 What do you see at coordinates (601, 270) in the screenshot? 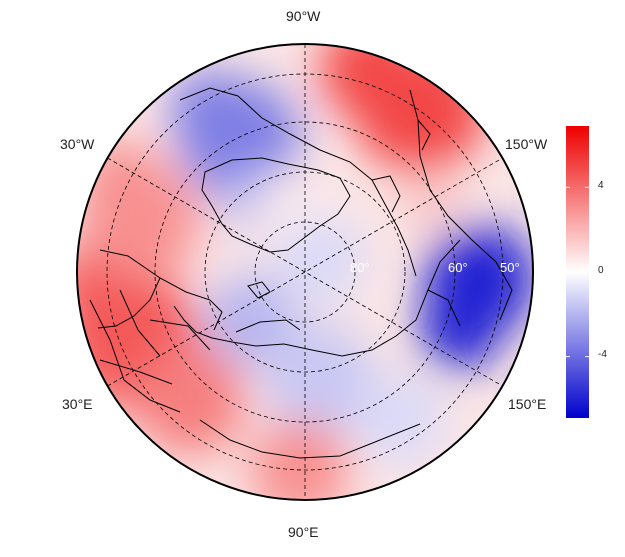
I see `colorbar-tick-label-0: 0` at bounding box center [601, 270].